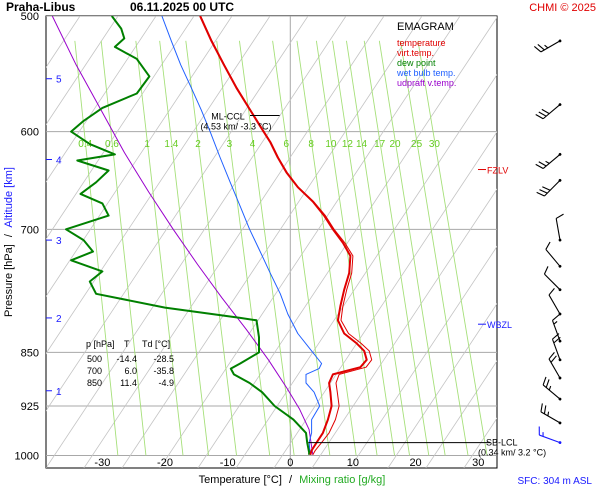 The height and width of the screenshot is (500, 600). What do you see at coordinates (421, 43) in the screenshot?
I see `legend-temperature: temperature` at bounding box center [421, 43].